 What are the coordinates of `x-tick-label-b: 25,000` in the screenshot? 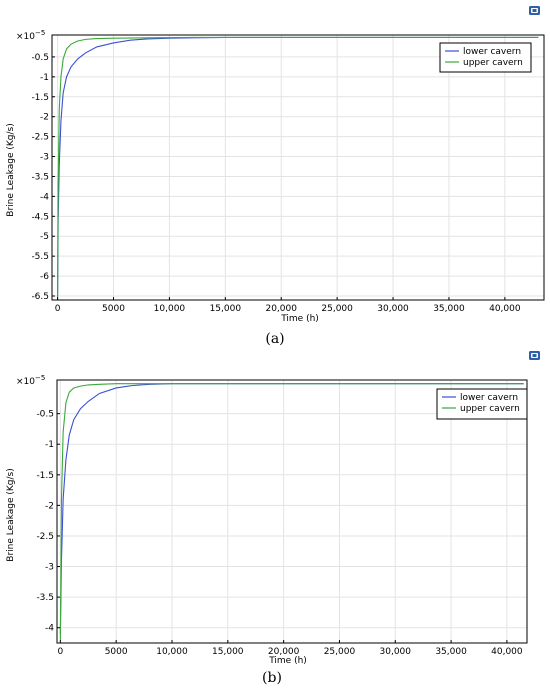 It's located at (340, 652).